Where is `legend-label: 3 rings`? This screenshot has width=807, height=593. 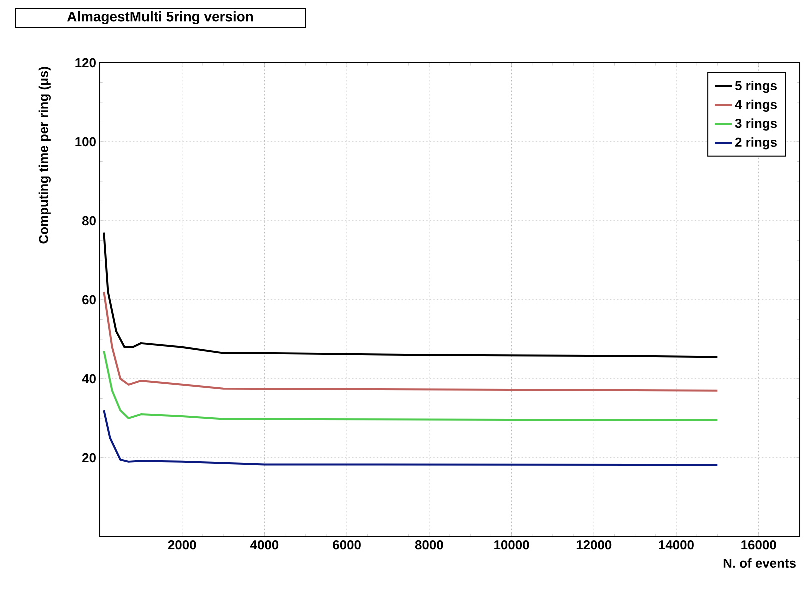
legend-label: 3 rings is located at coordinates (756, 124).